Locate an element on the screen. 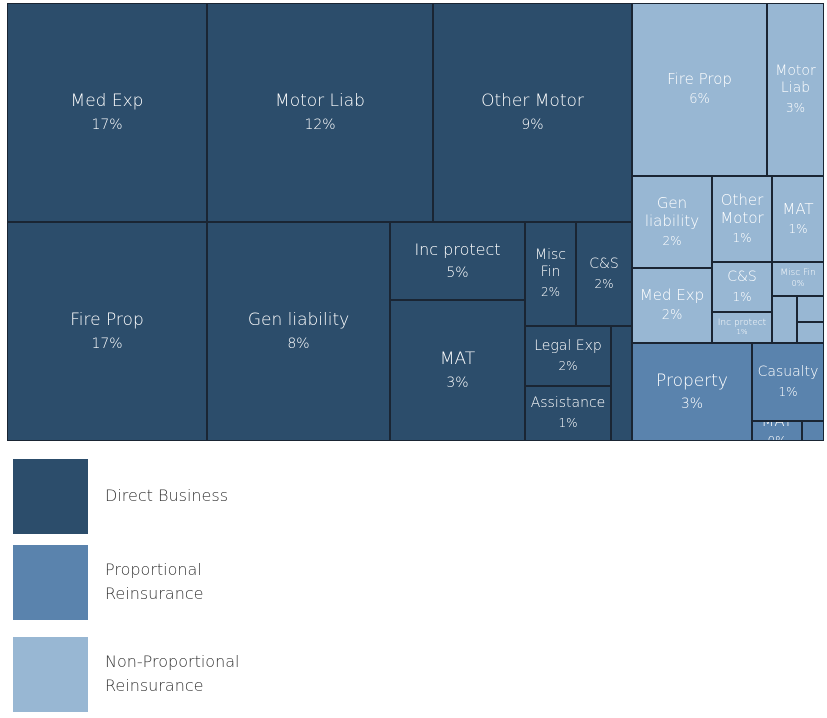  treemap-cell: Other Motor 9% is located at coordinates (532, 112).